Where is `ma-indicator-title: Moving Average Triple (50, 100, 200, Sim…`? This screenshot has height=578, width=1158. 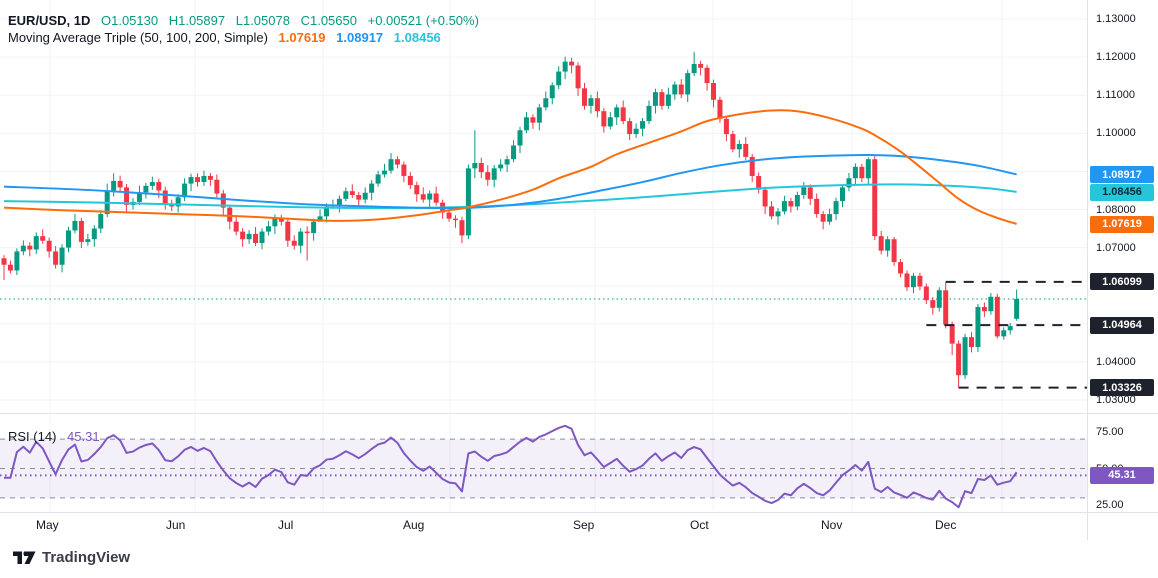 ma-indicator-title: Moving Average Triple (50, 100, 200, Sim… is located at coordinates (138, 37).